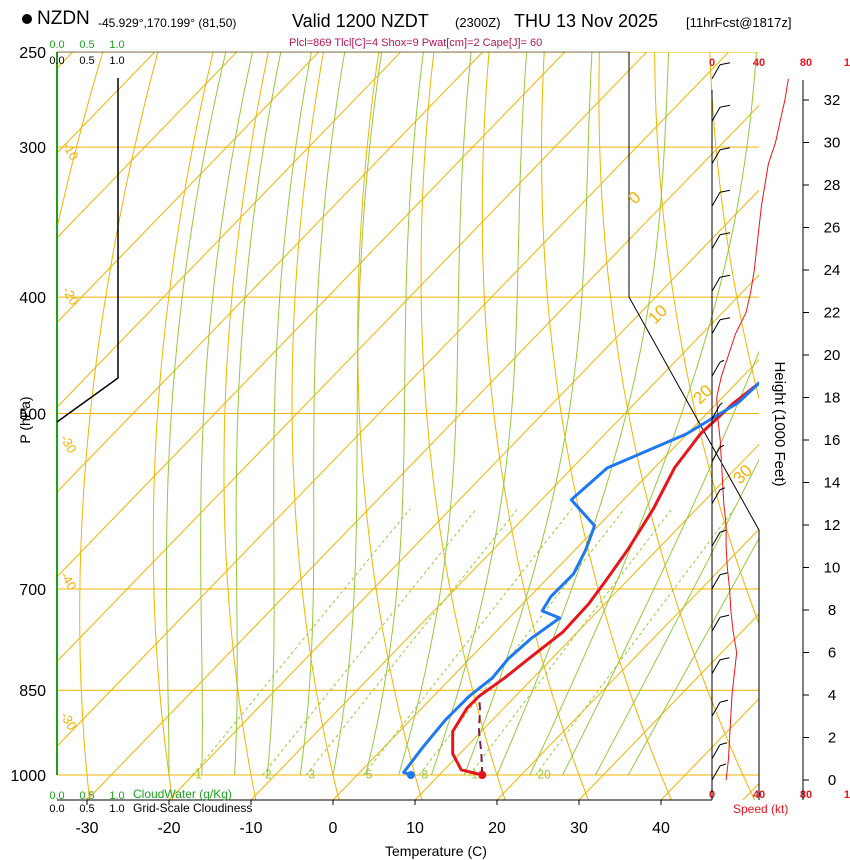 The width and height of the screenshot is (850, 860). What do you see at coordinates (832, 780) in the screenshot?
I see `height-tick-label: 0` at bounding box center [832, 780].